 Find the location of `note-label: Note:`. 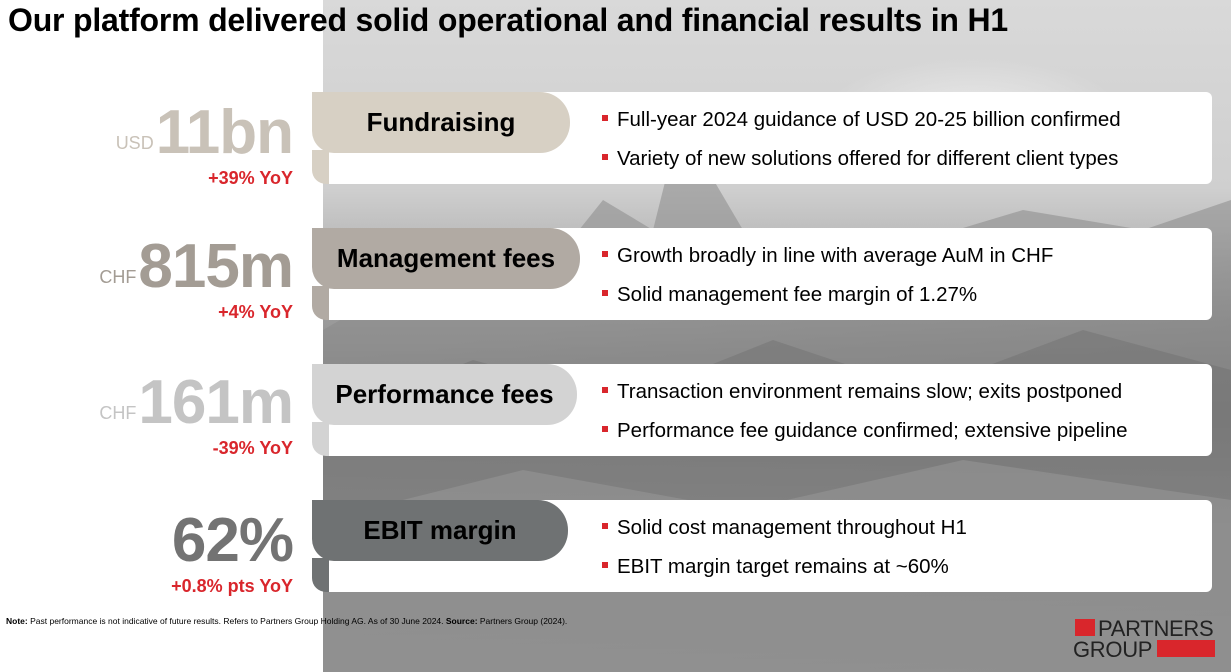

note-label: Note: is located at coordinates (17, 621).